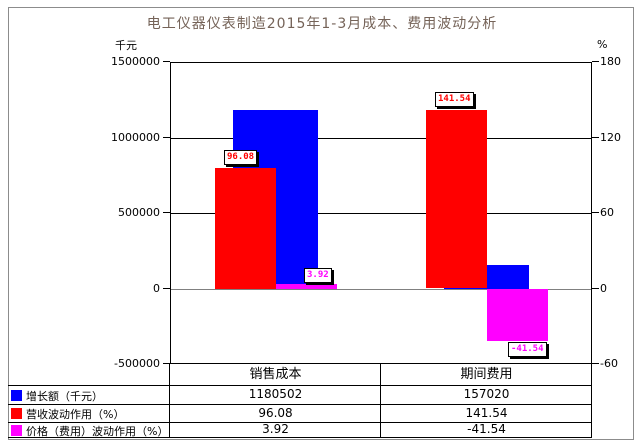 The height and width of the screenshot is (441, 644). Describe the element at coordinates (602, 44) in the screenshot. I see `right-axis-unit-label: %` at that location.